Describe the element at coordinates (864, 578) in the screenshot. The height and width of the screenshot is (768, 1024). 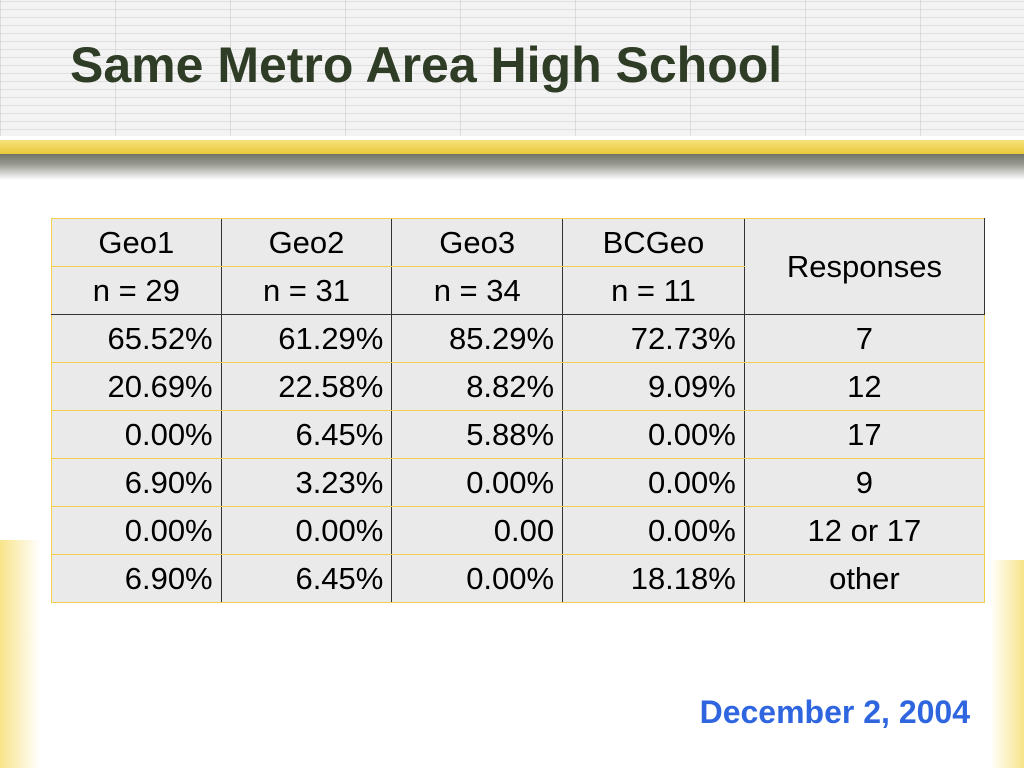
I see `response-cell: other` at that location.